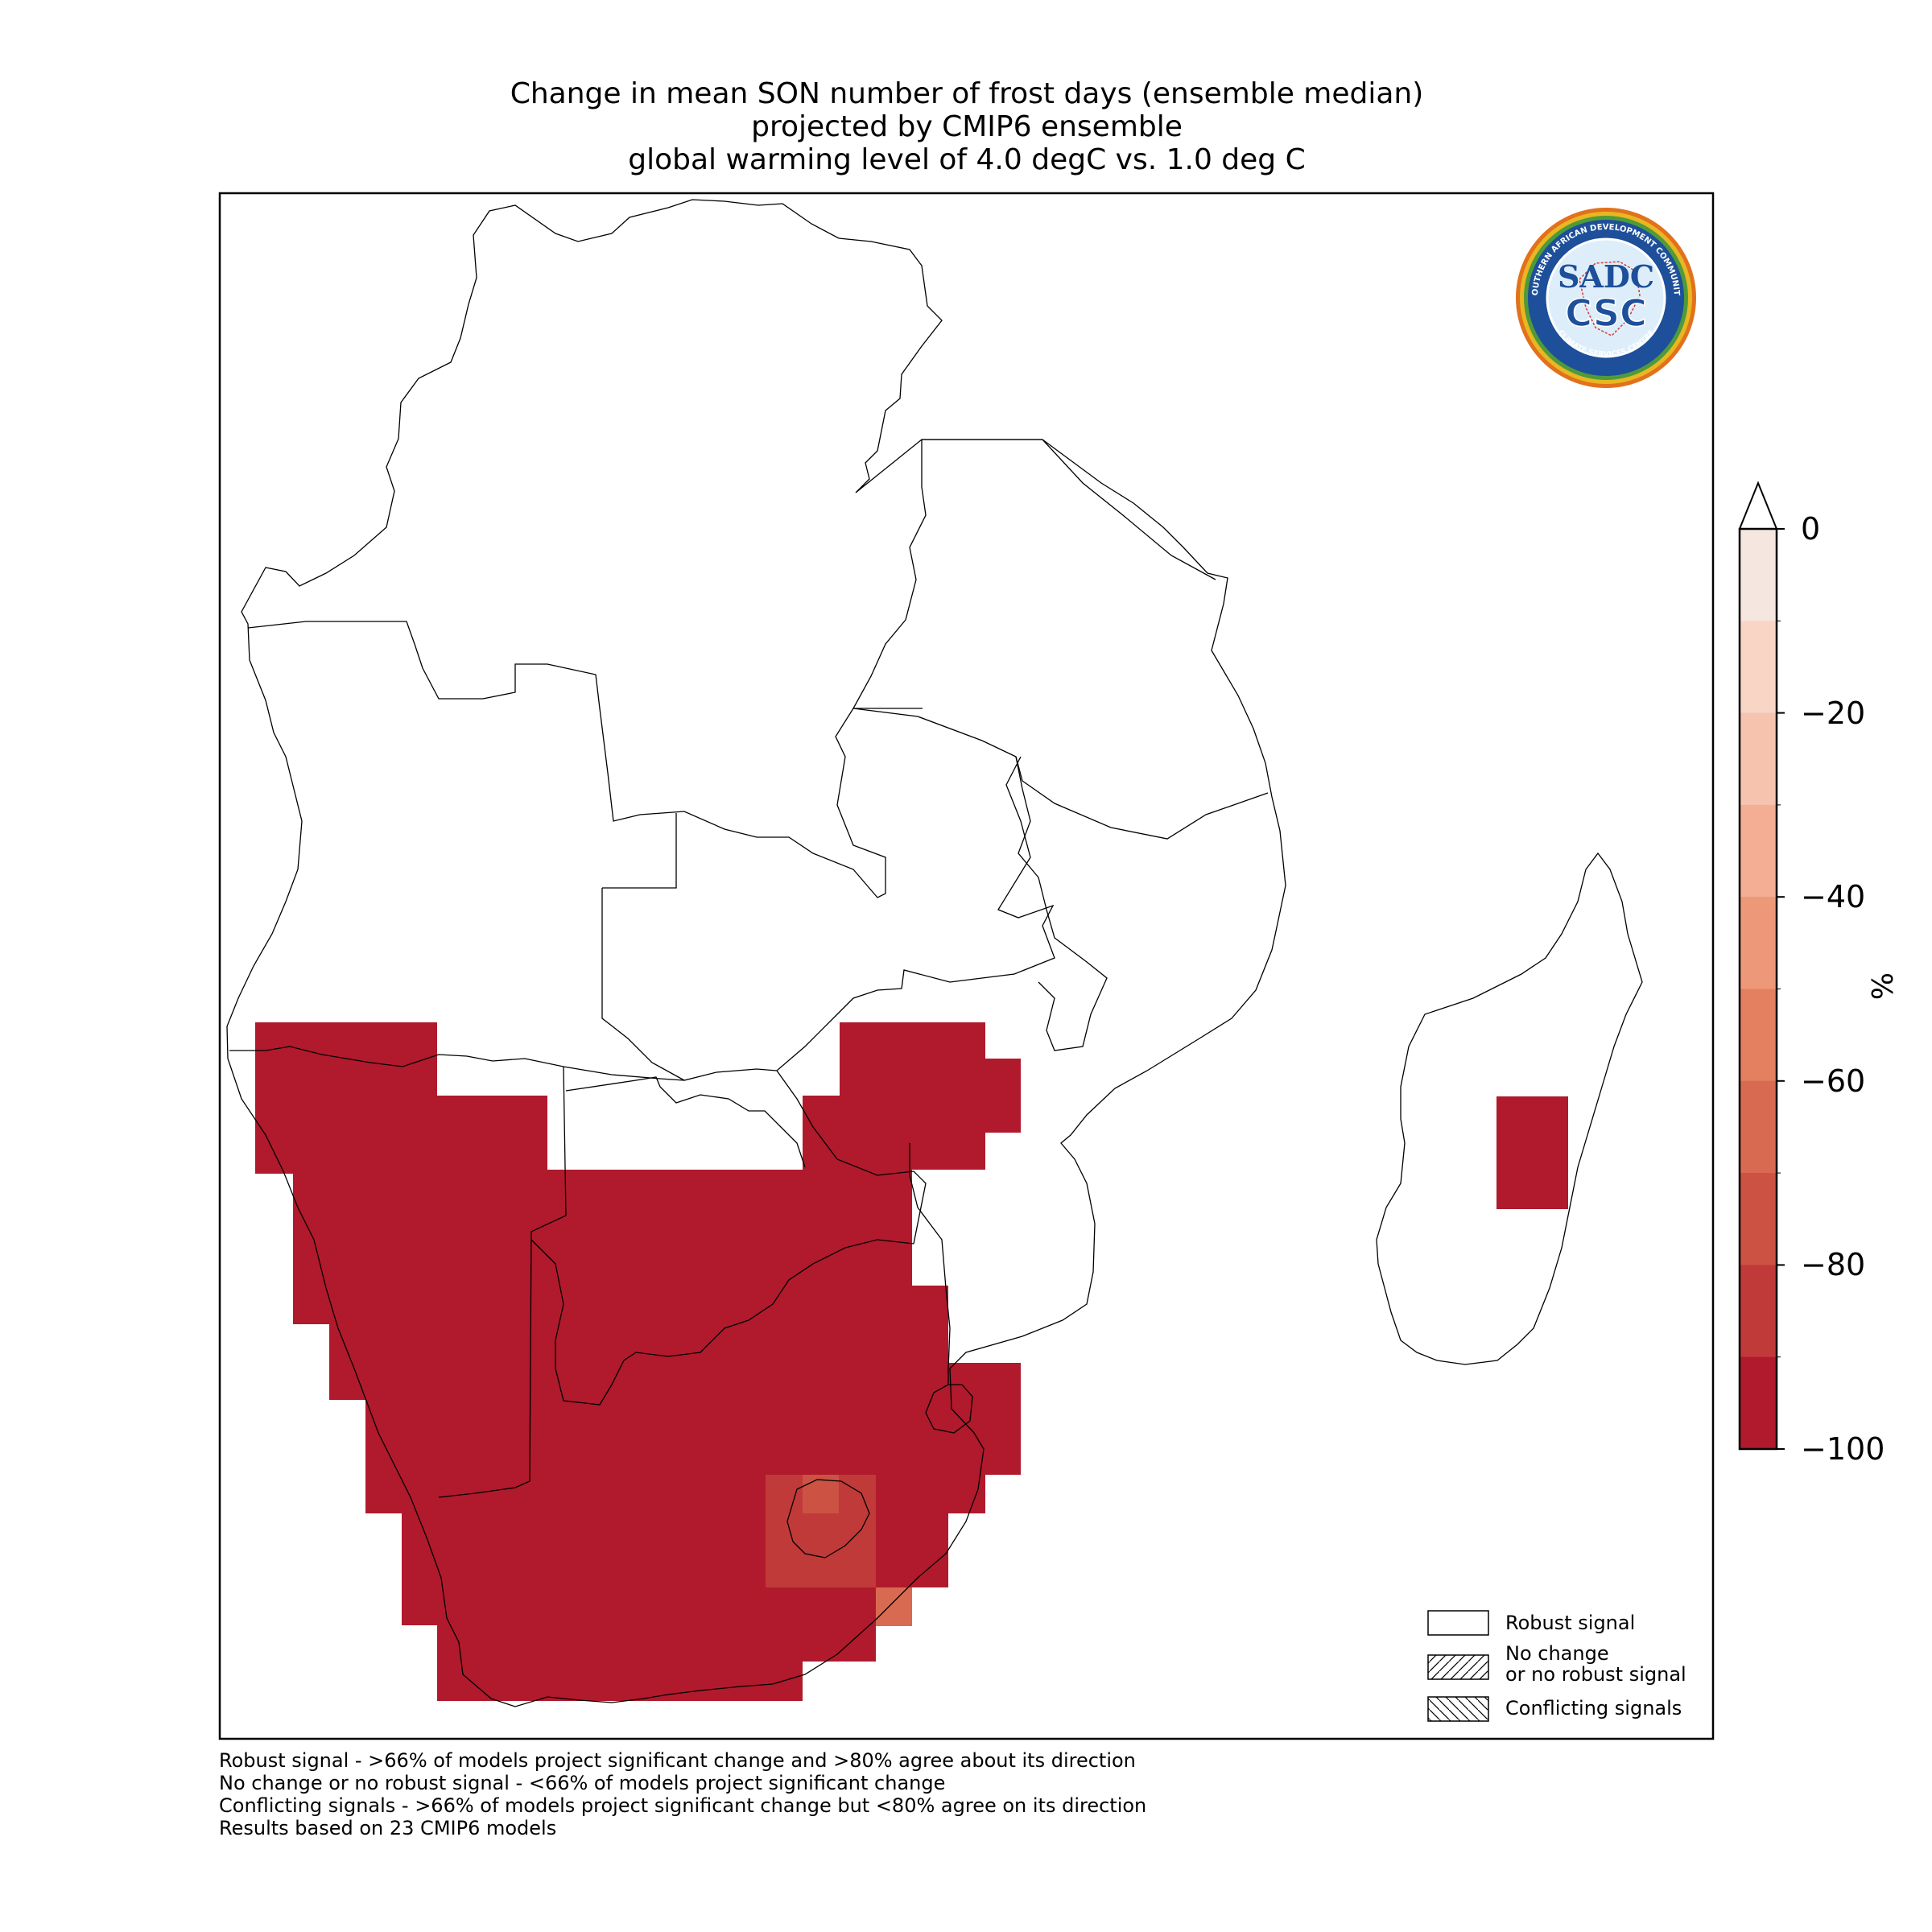 This screenshot has width=1932, height=1932. What do you see at coordinates (722, 1322) in the screenshot?
I see `border-botswana-sa` at bounding box center [722, 1322].